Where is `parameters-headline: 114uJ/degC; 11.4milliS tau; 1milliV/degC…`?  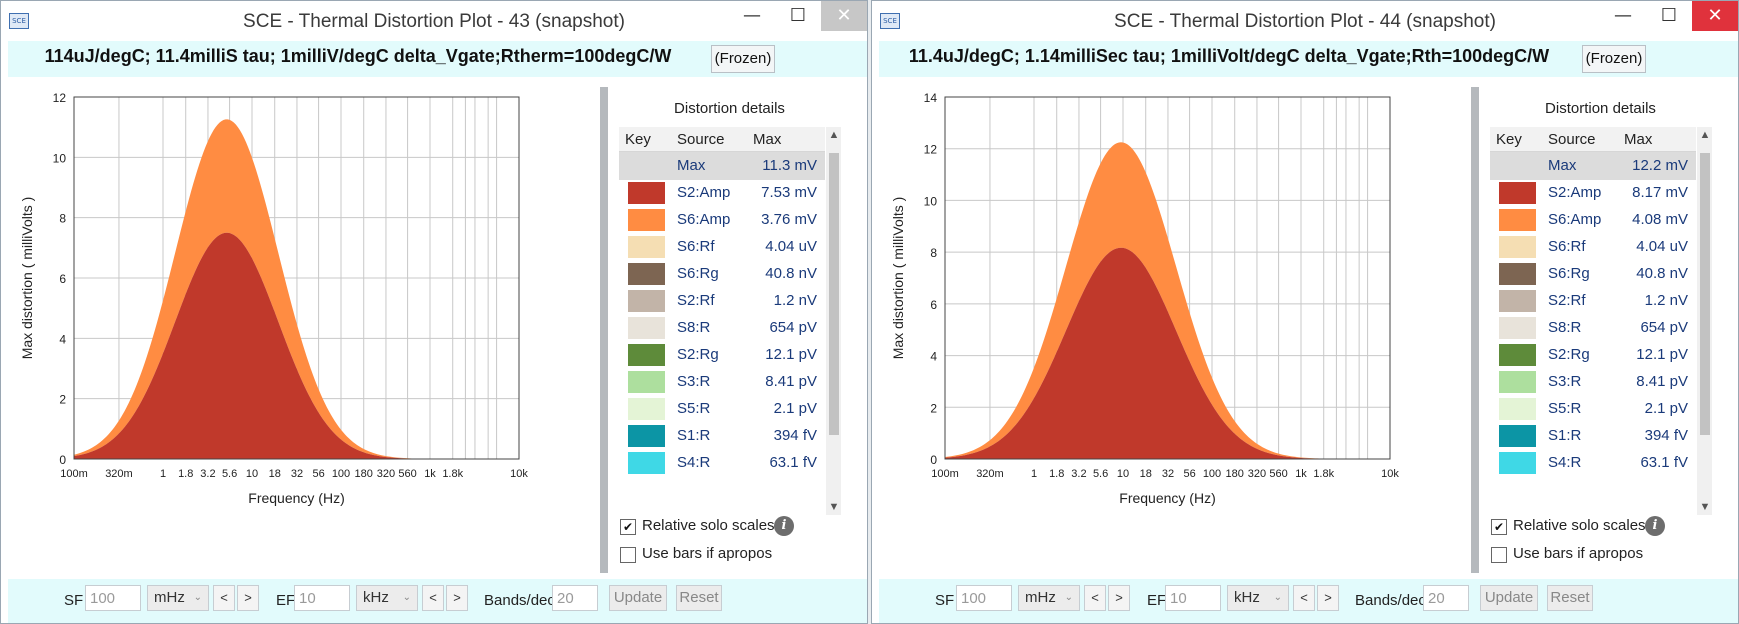 parameters-headline: 114uJ/degC; 11.4milliS tau; 1milliV/degC… is located at coordinates (358, 56).